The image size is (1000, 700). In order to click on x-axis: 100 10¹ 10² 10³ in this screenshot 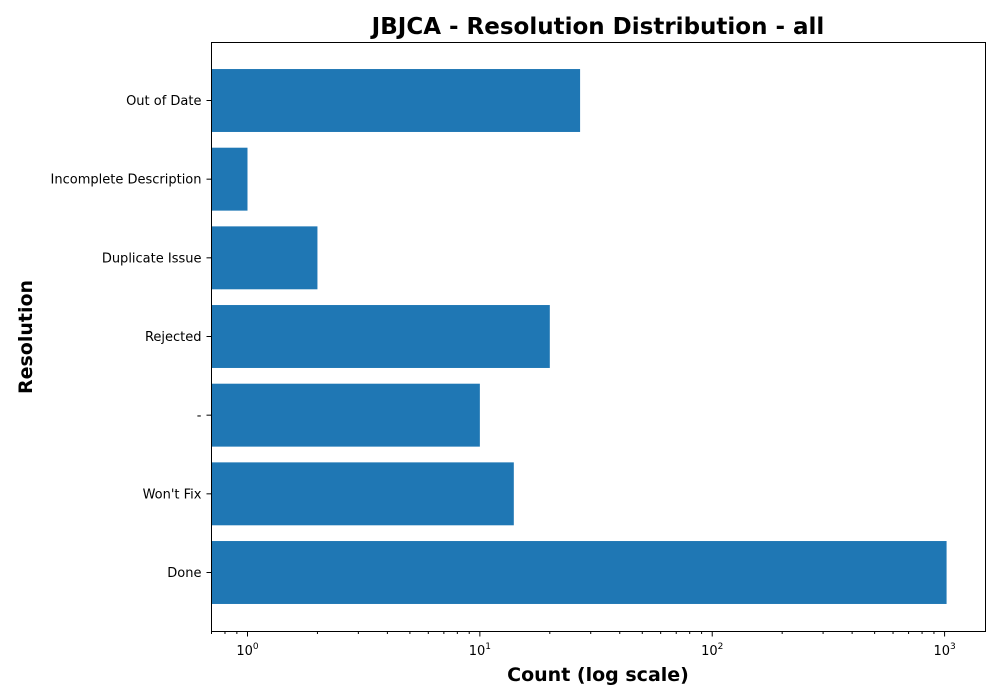, I will do `click(583, 645)`.